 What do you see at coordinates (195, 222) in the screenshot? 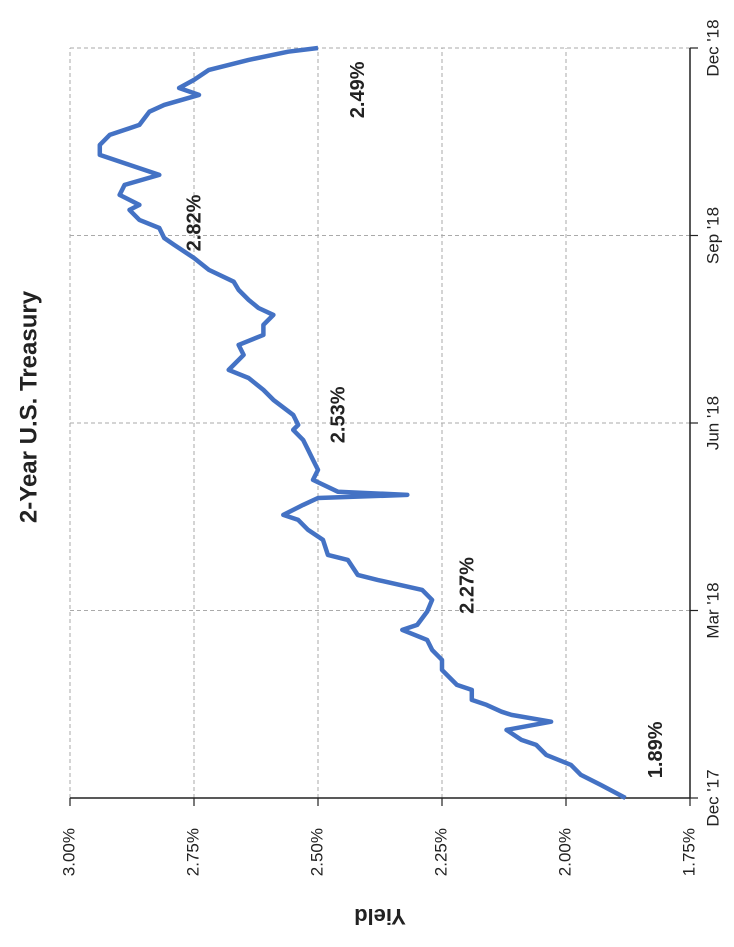
I see `data-label: 2.82%` at bounding box center [195, 222].